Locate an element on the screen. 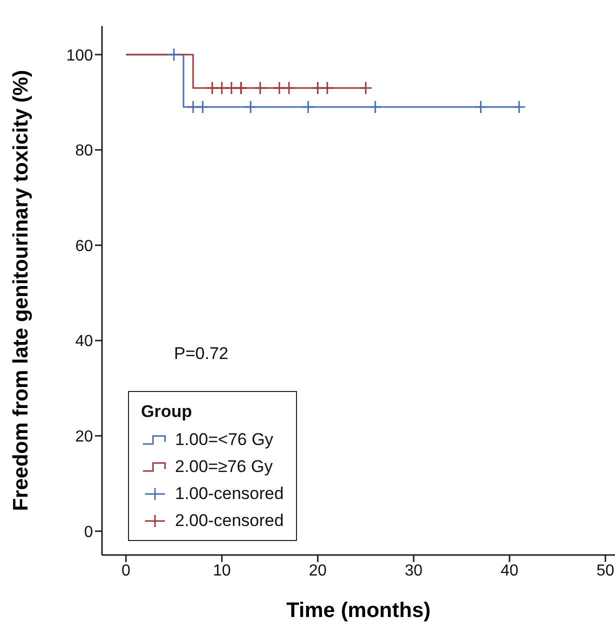  y-tick-label: 20 is located at coordinates (84, 437).